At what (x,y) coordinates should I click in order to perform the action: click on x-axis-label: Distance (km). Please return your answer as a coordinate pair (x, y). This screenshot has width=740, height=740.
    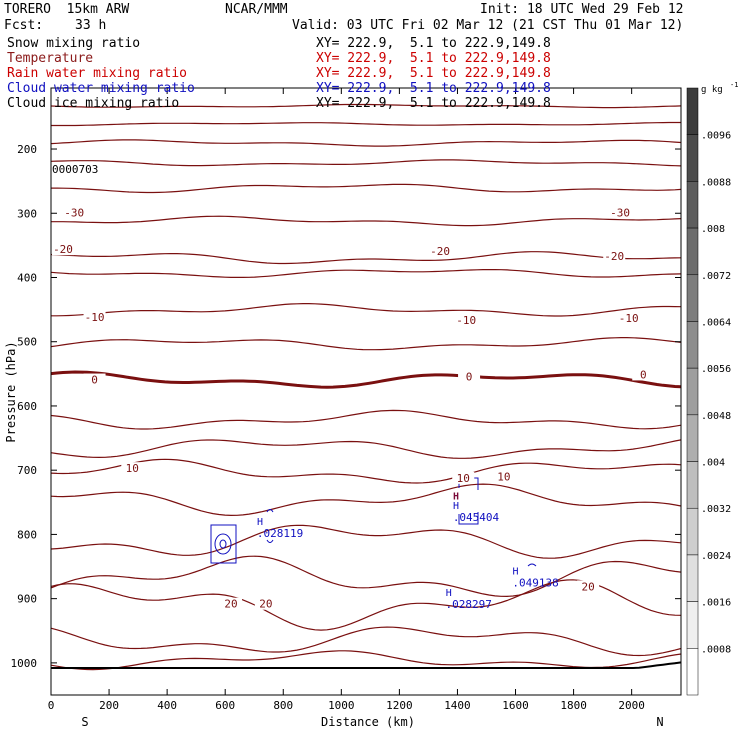
    Looking at the image, I should click on (368, 722).